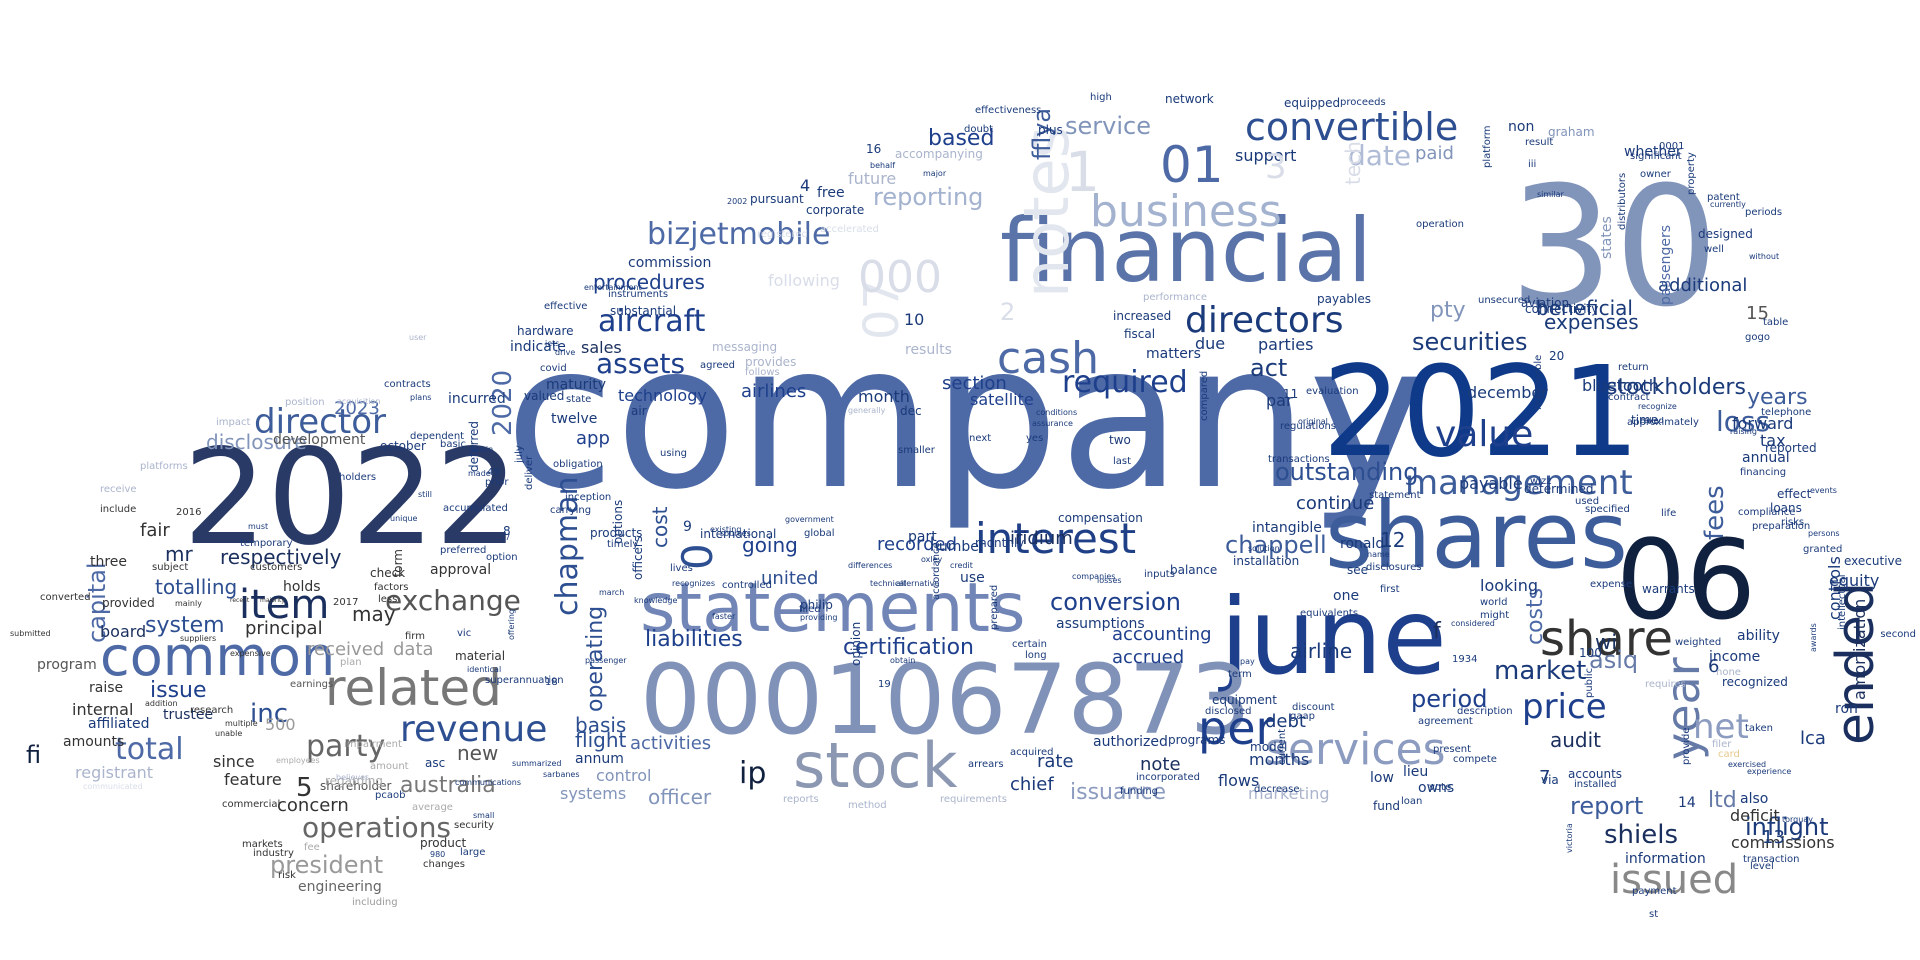 This screenshot has width=1920, height=960. What do you see at coordinates (273, 853) in the screenshot?
I see `cloud-word-industry: industry` at bounding box center [273, 853].